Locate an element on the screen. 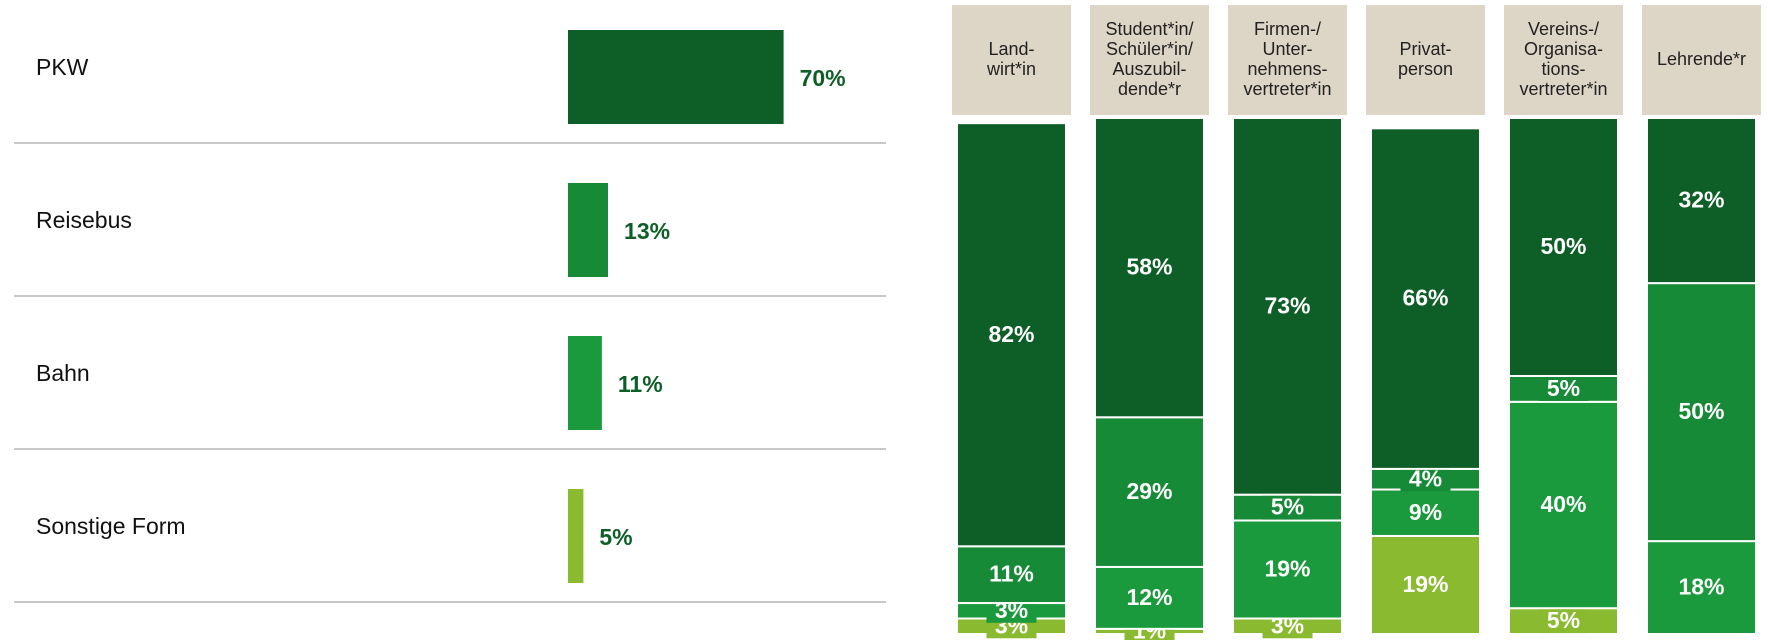 Image resolution: width=1768 pixels, height=640 pixels. column-header: Student*in/Schüler*in/Auszubil-dende*r is located at coordinates (1149, 59).